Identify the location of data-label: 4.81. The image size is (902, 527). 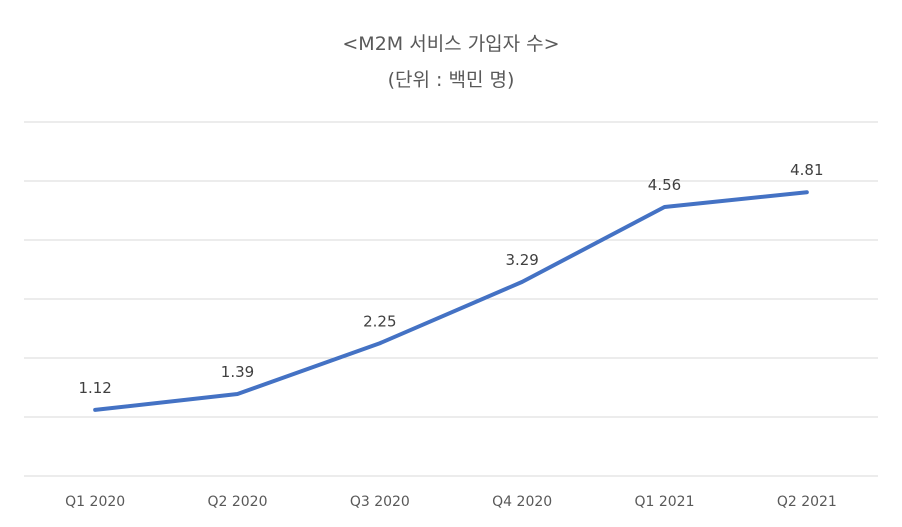
(806, 170).